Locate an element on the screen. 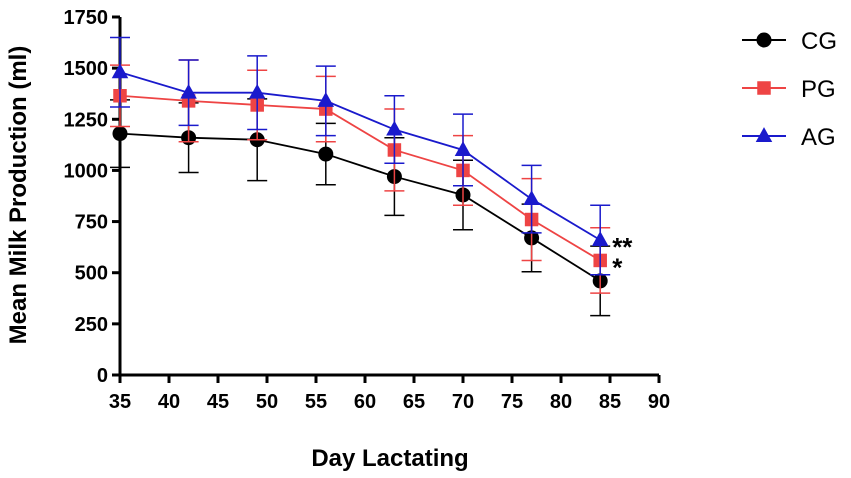 The image size is (851, 478). legend-entry-ag: AG is located at coordinates (789, 137).